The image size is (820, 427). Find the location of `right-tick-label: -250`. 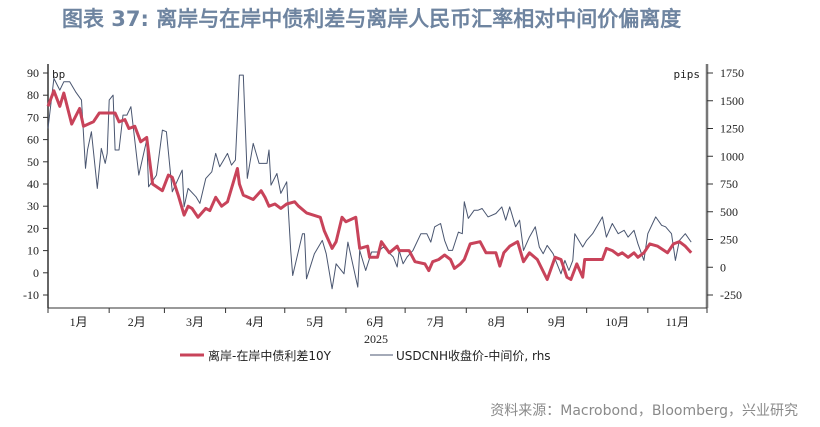

right-tick-label: -250 is located at coordinates (731, 295).